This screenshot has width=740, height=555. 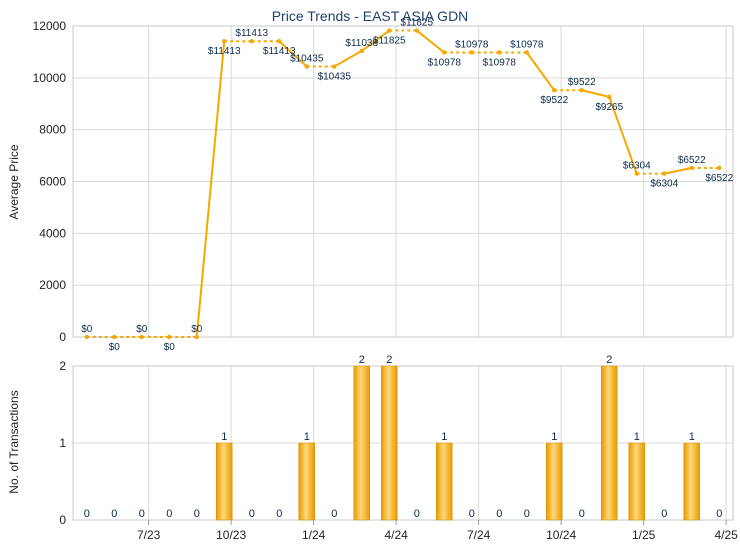 I want to click on price-y-tick-label: 12000, so click(x=50, y=26).